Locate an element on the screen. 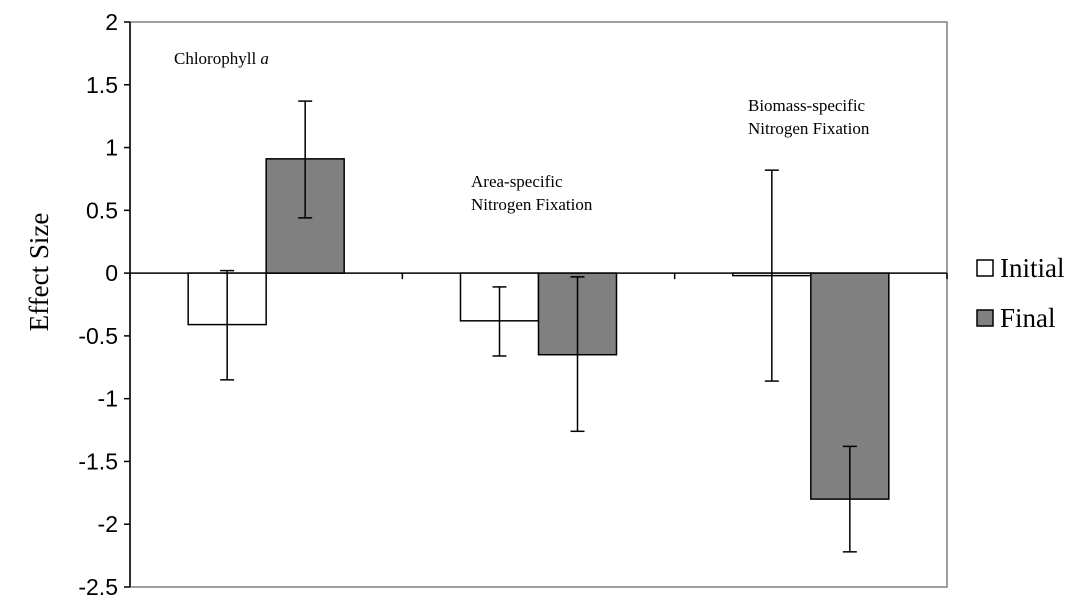 Image resolution: width=1086 pixels, height=605 pixels. legend: Initial Final is located at coordinates (1020, 293).